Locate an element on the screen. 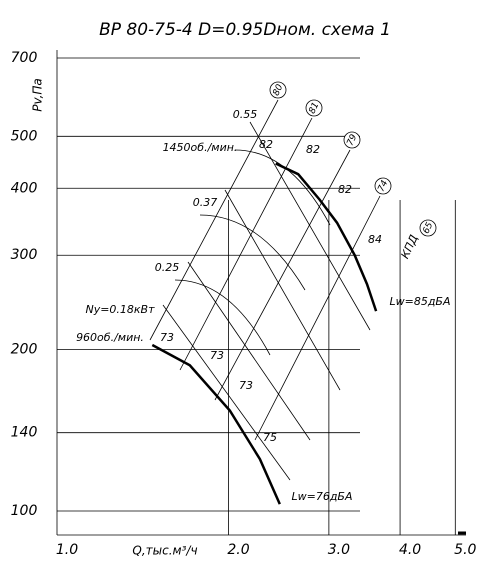 This screenshot has height=575, width=500. annotation: 0.55 is located at coordinates (245, 114).